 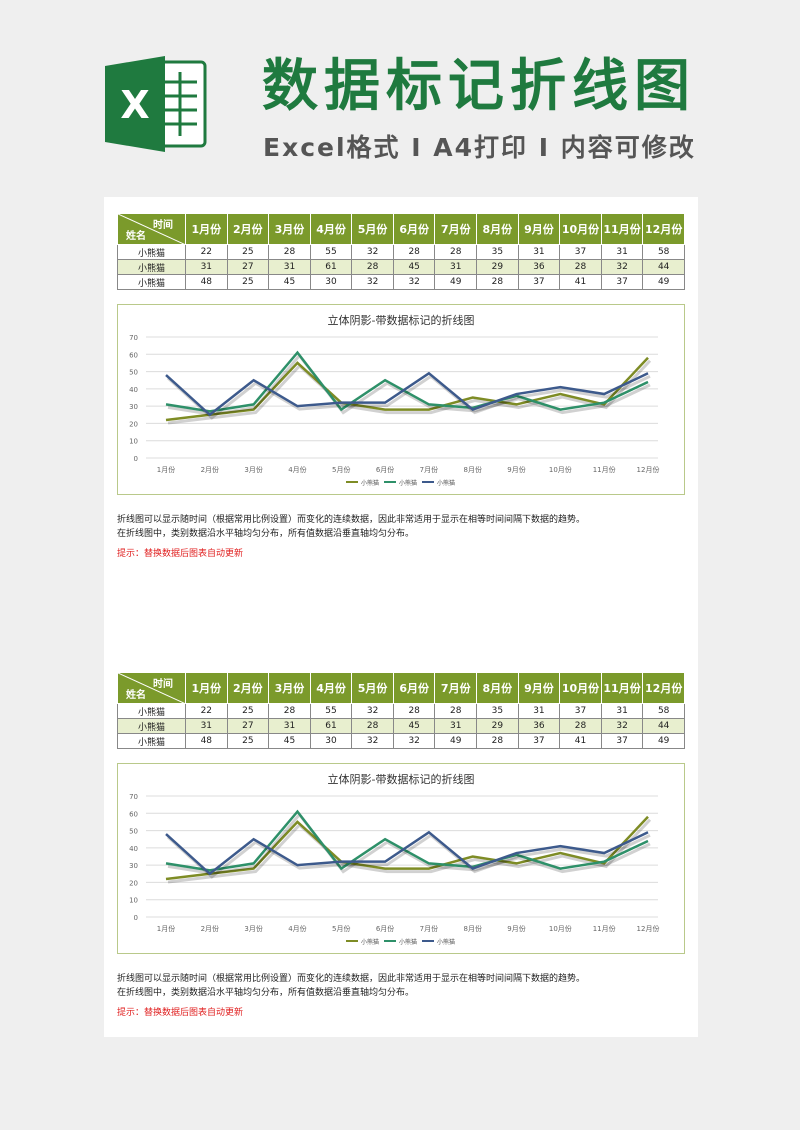 What do you see at coordinates (456, 688) in the screenshot?
I see `month-header: 7月份` at bounding box center [456, 688].